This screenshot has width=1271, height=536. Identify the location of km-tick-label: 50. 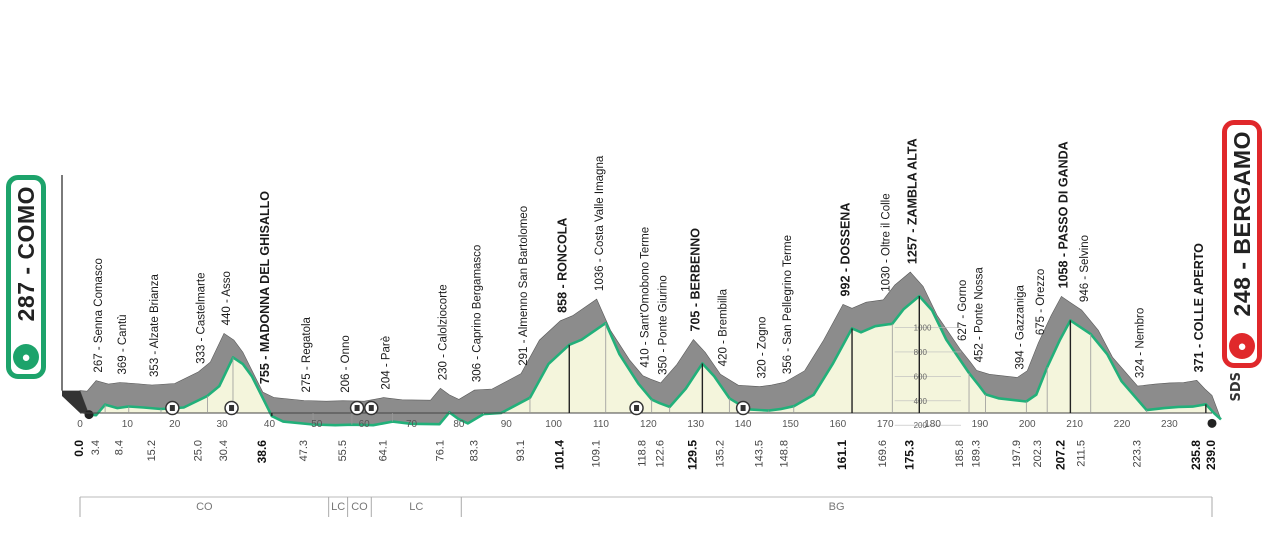
(317, 424).